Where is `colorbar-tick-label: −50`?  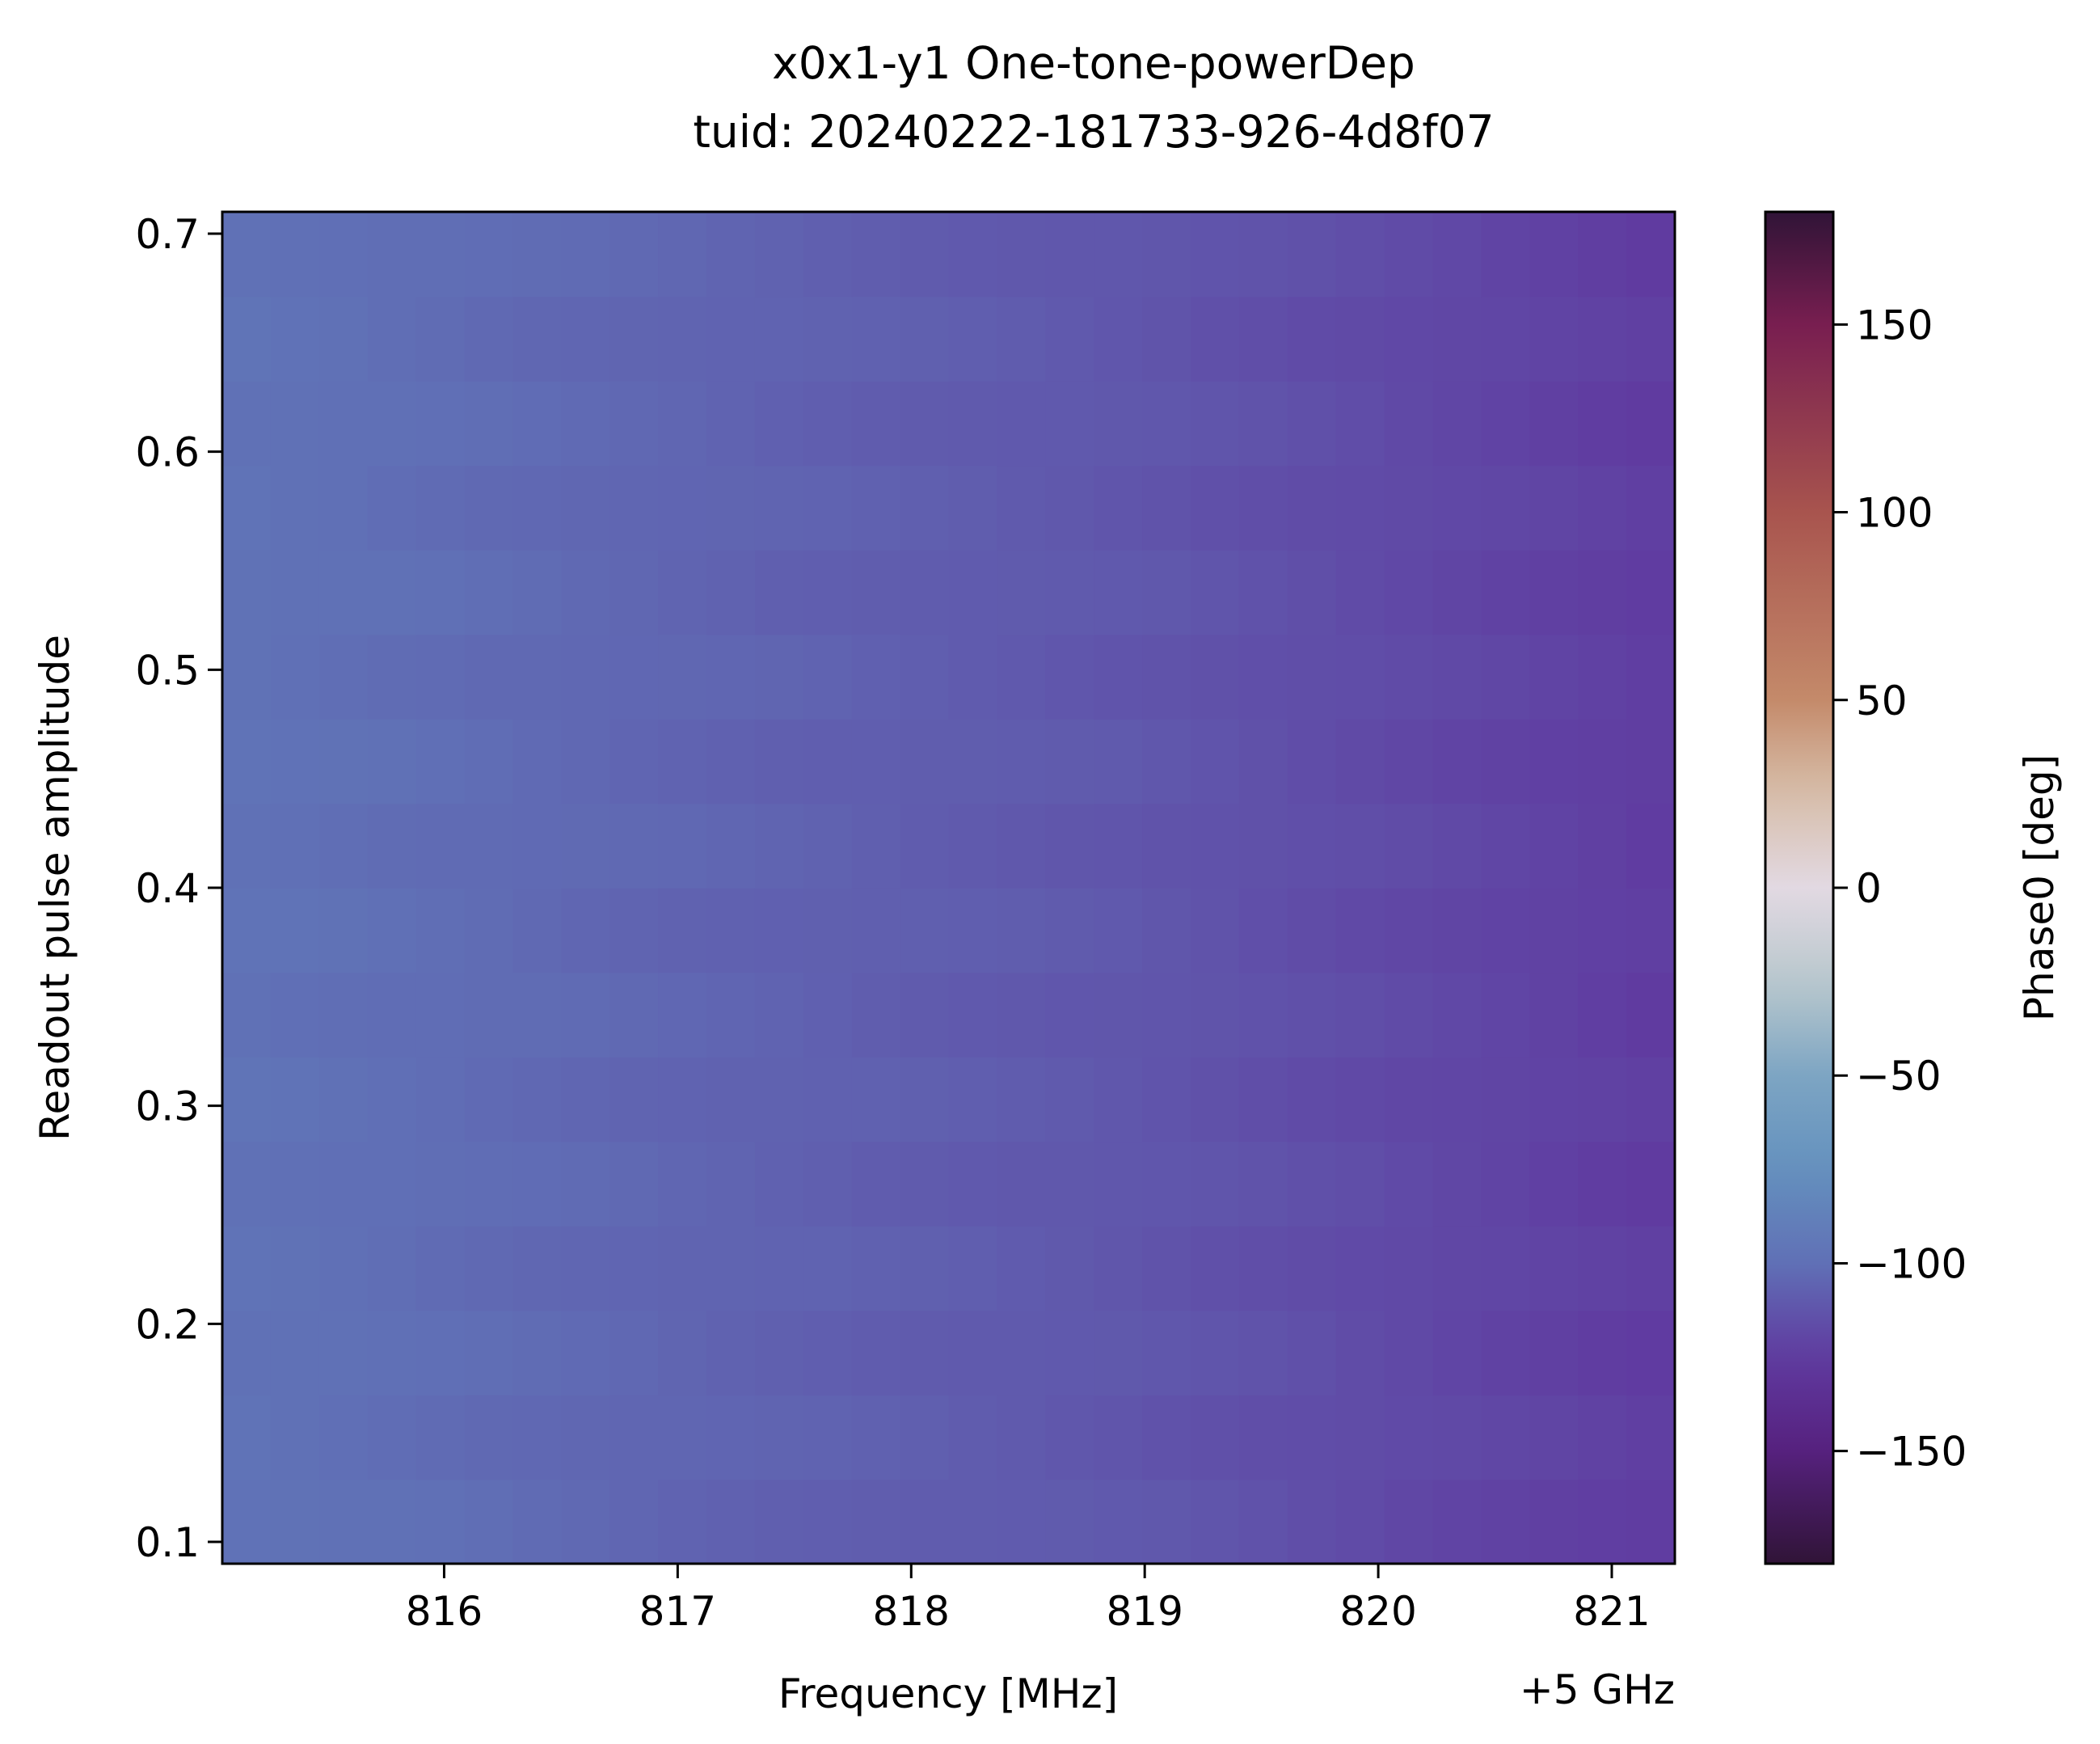 colorbar-tick-label: −50 is located at coordinates (1899, 1077).